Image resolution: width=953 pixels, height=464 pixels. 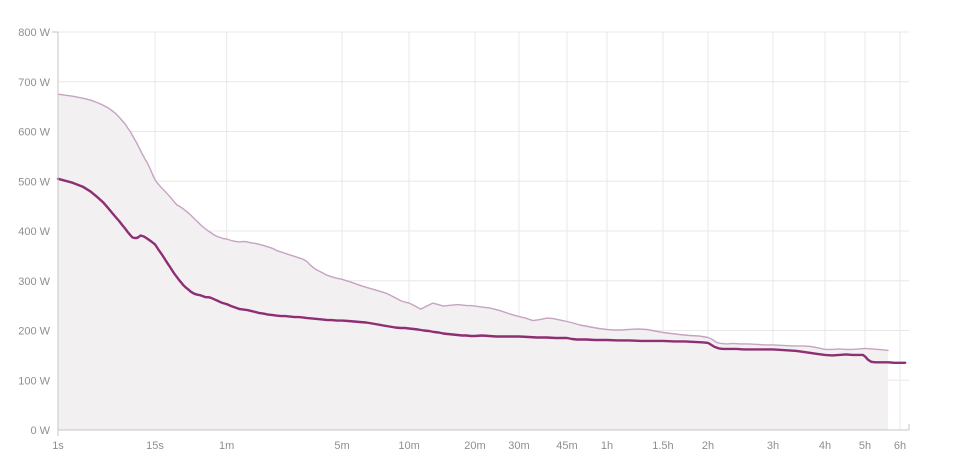 What do you see at coordinates (662, 446) in the screenshot?
I see `x-axis-label-1.5h: 1.5h` at bounding box center [662, 446].